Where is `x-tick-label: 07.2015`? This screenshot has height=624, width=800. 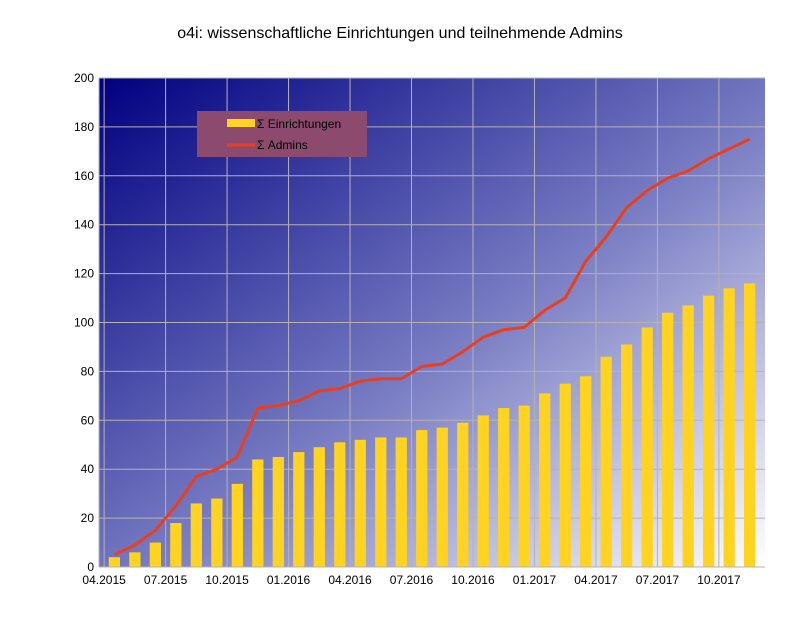
x-tick-label: 07.2015 is located at coordinates (166, 580).